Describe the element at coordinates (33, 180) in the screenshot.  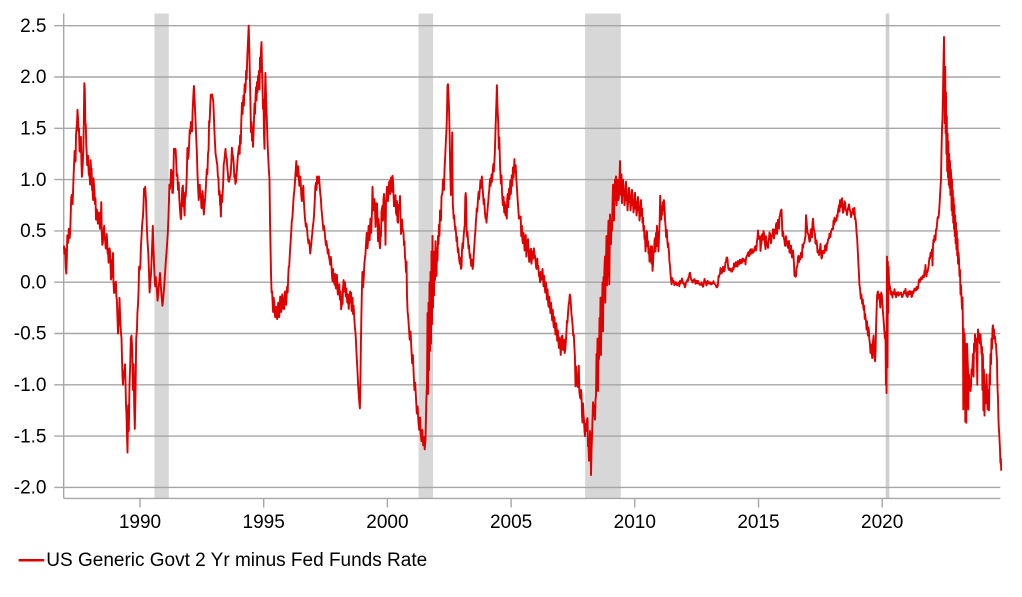
I see `svg-text: 1.0` at that location.